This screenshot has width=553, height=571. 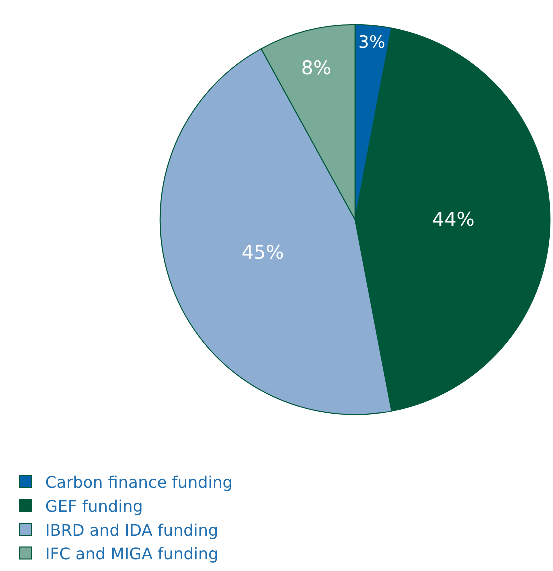 I want to click on data-label: 44%, so click(x=453, y=219).